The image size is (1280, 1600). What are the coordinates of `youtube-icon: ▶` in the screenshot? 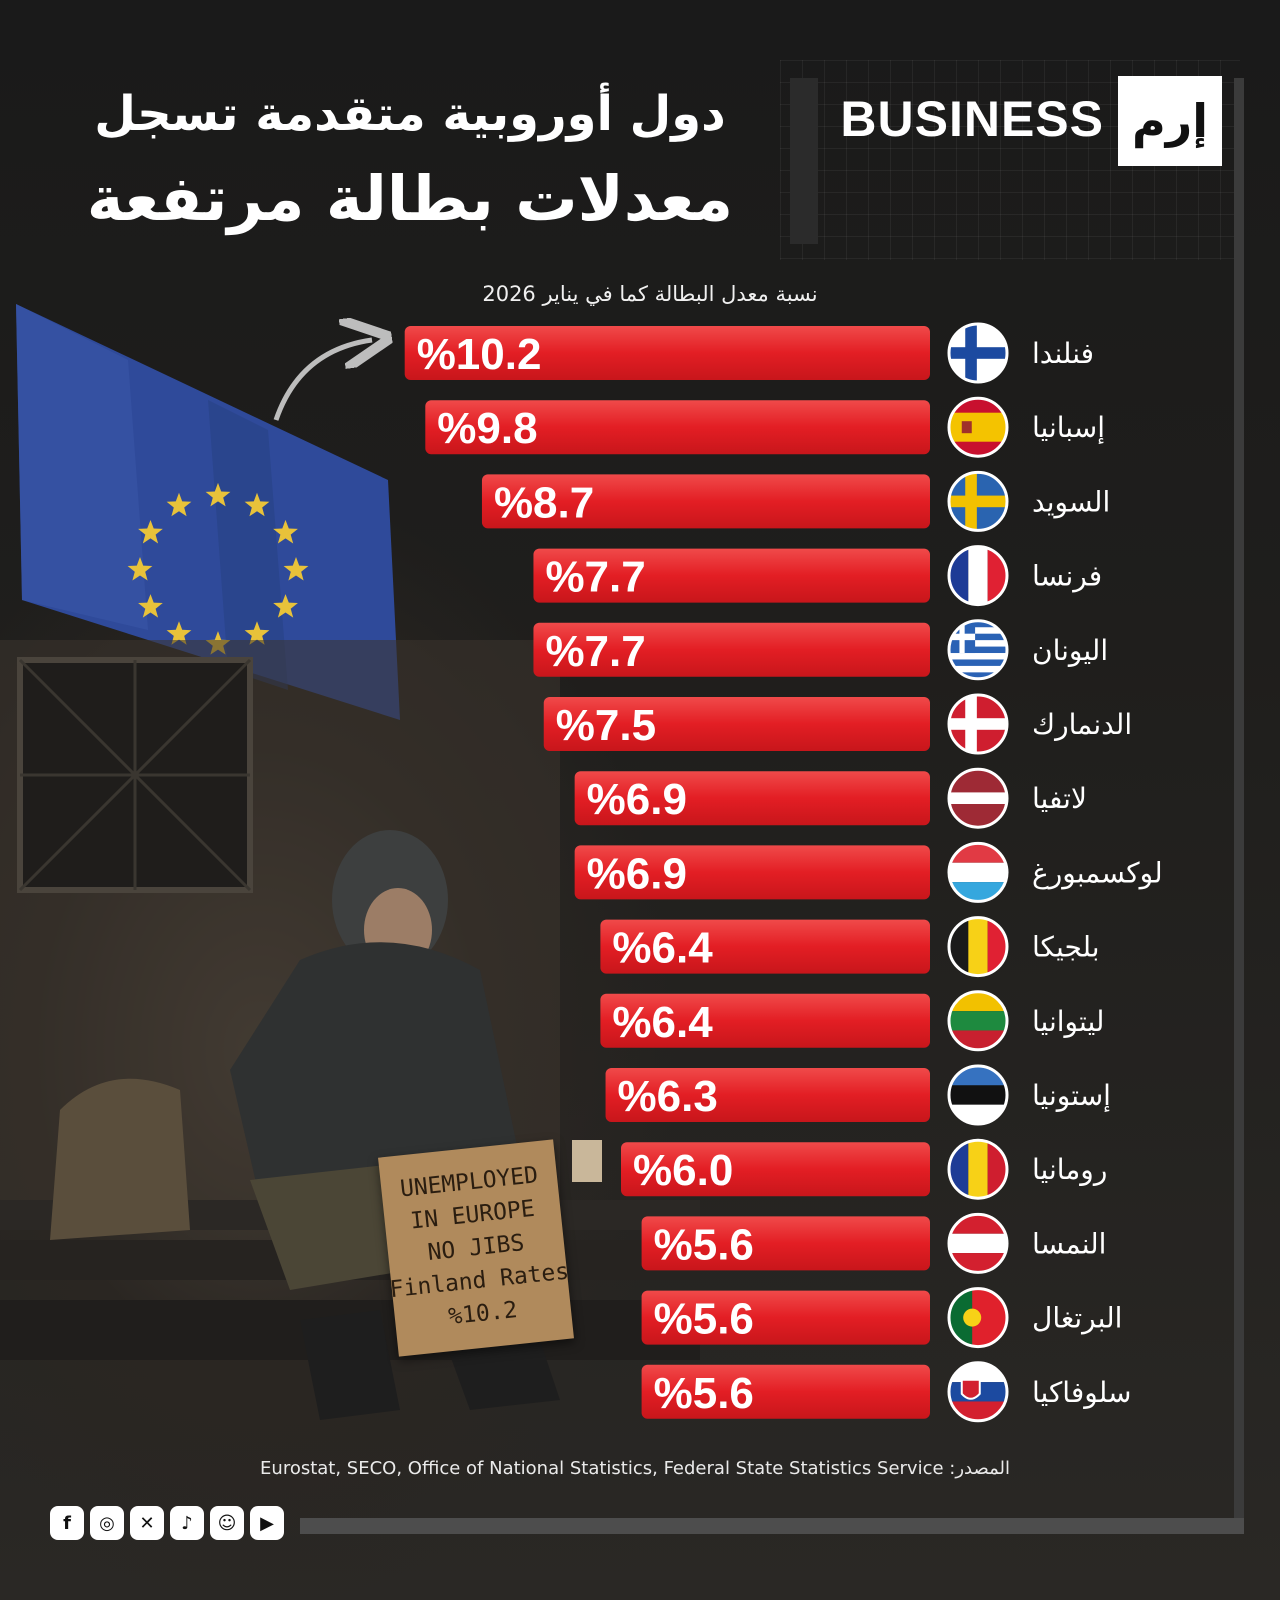 It's located at (267, 1523).